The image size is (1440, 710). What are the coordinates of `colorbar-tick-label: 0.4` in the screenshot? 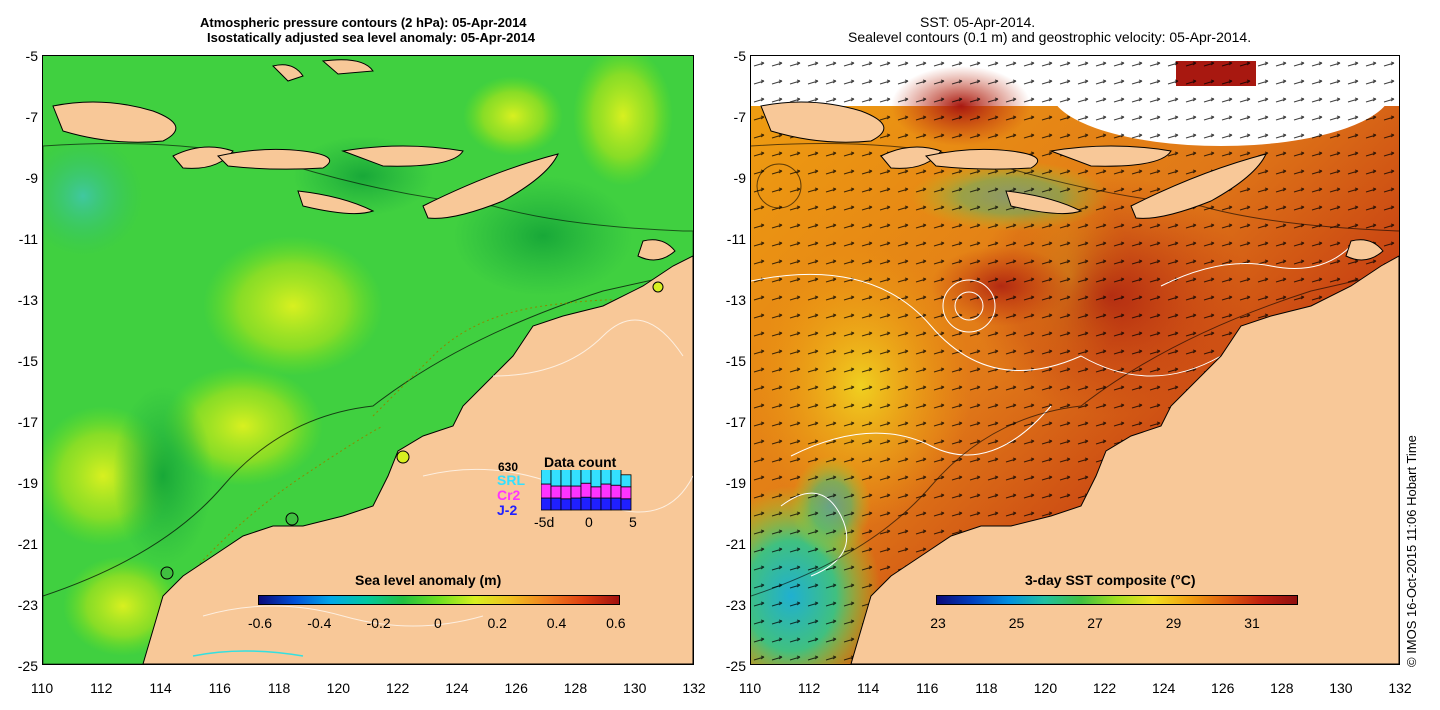 It's located at (556, 623).